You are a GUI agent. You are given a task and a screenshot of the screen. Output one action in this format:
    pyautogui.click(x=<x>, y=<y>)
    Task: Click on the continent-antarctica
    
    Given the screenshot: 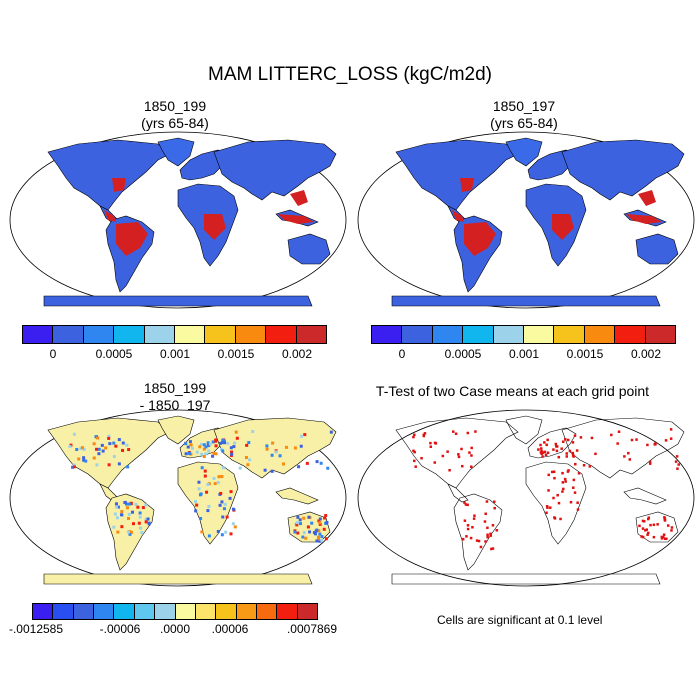 What is the action you would take?
    pyautogui.click(x=178, y=301)
    